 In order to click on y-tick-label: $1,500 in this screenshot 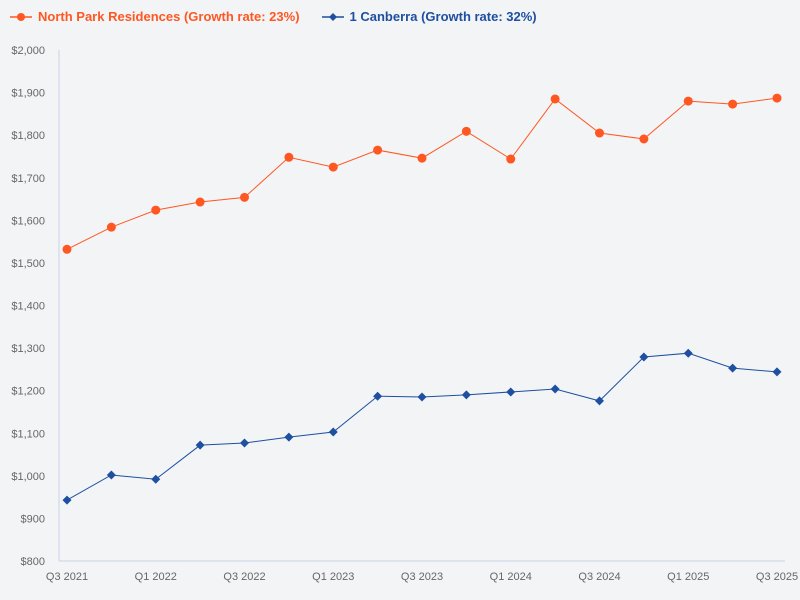, I will do `click(28, 264)`.